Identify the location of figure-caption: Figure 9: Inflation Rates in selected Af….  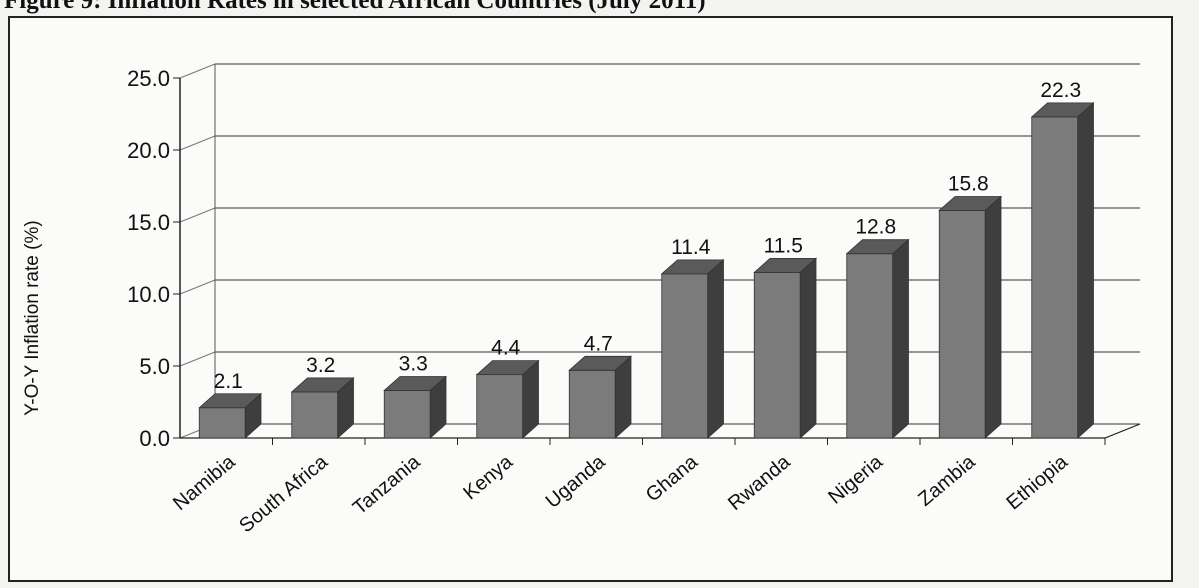
(355, 7).